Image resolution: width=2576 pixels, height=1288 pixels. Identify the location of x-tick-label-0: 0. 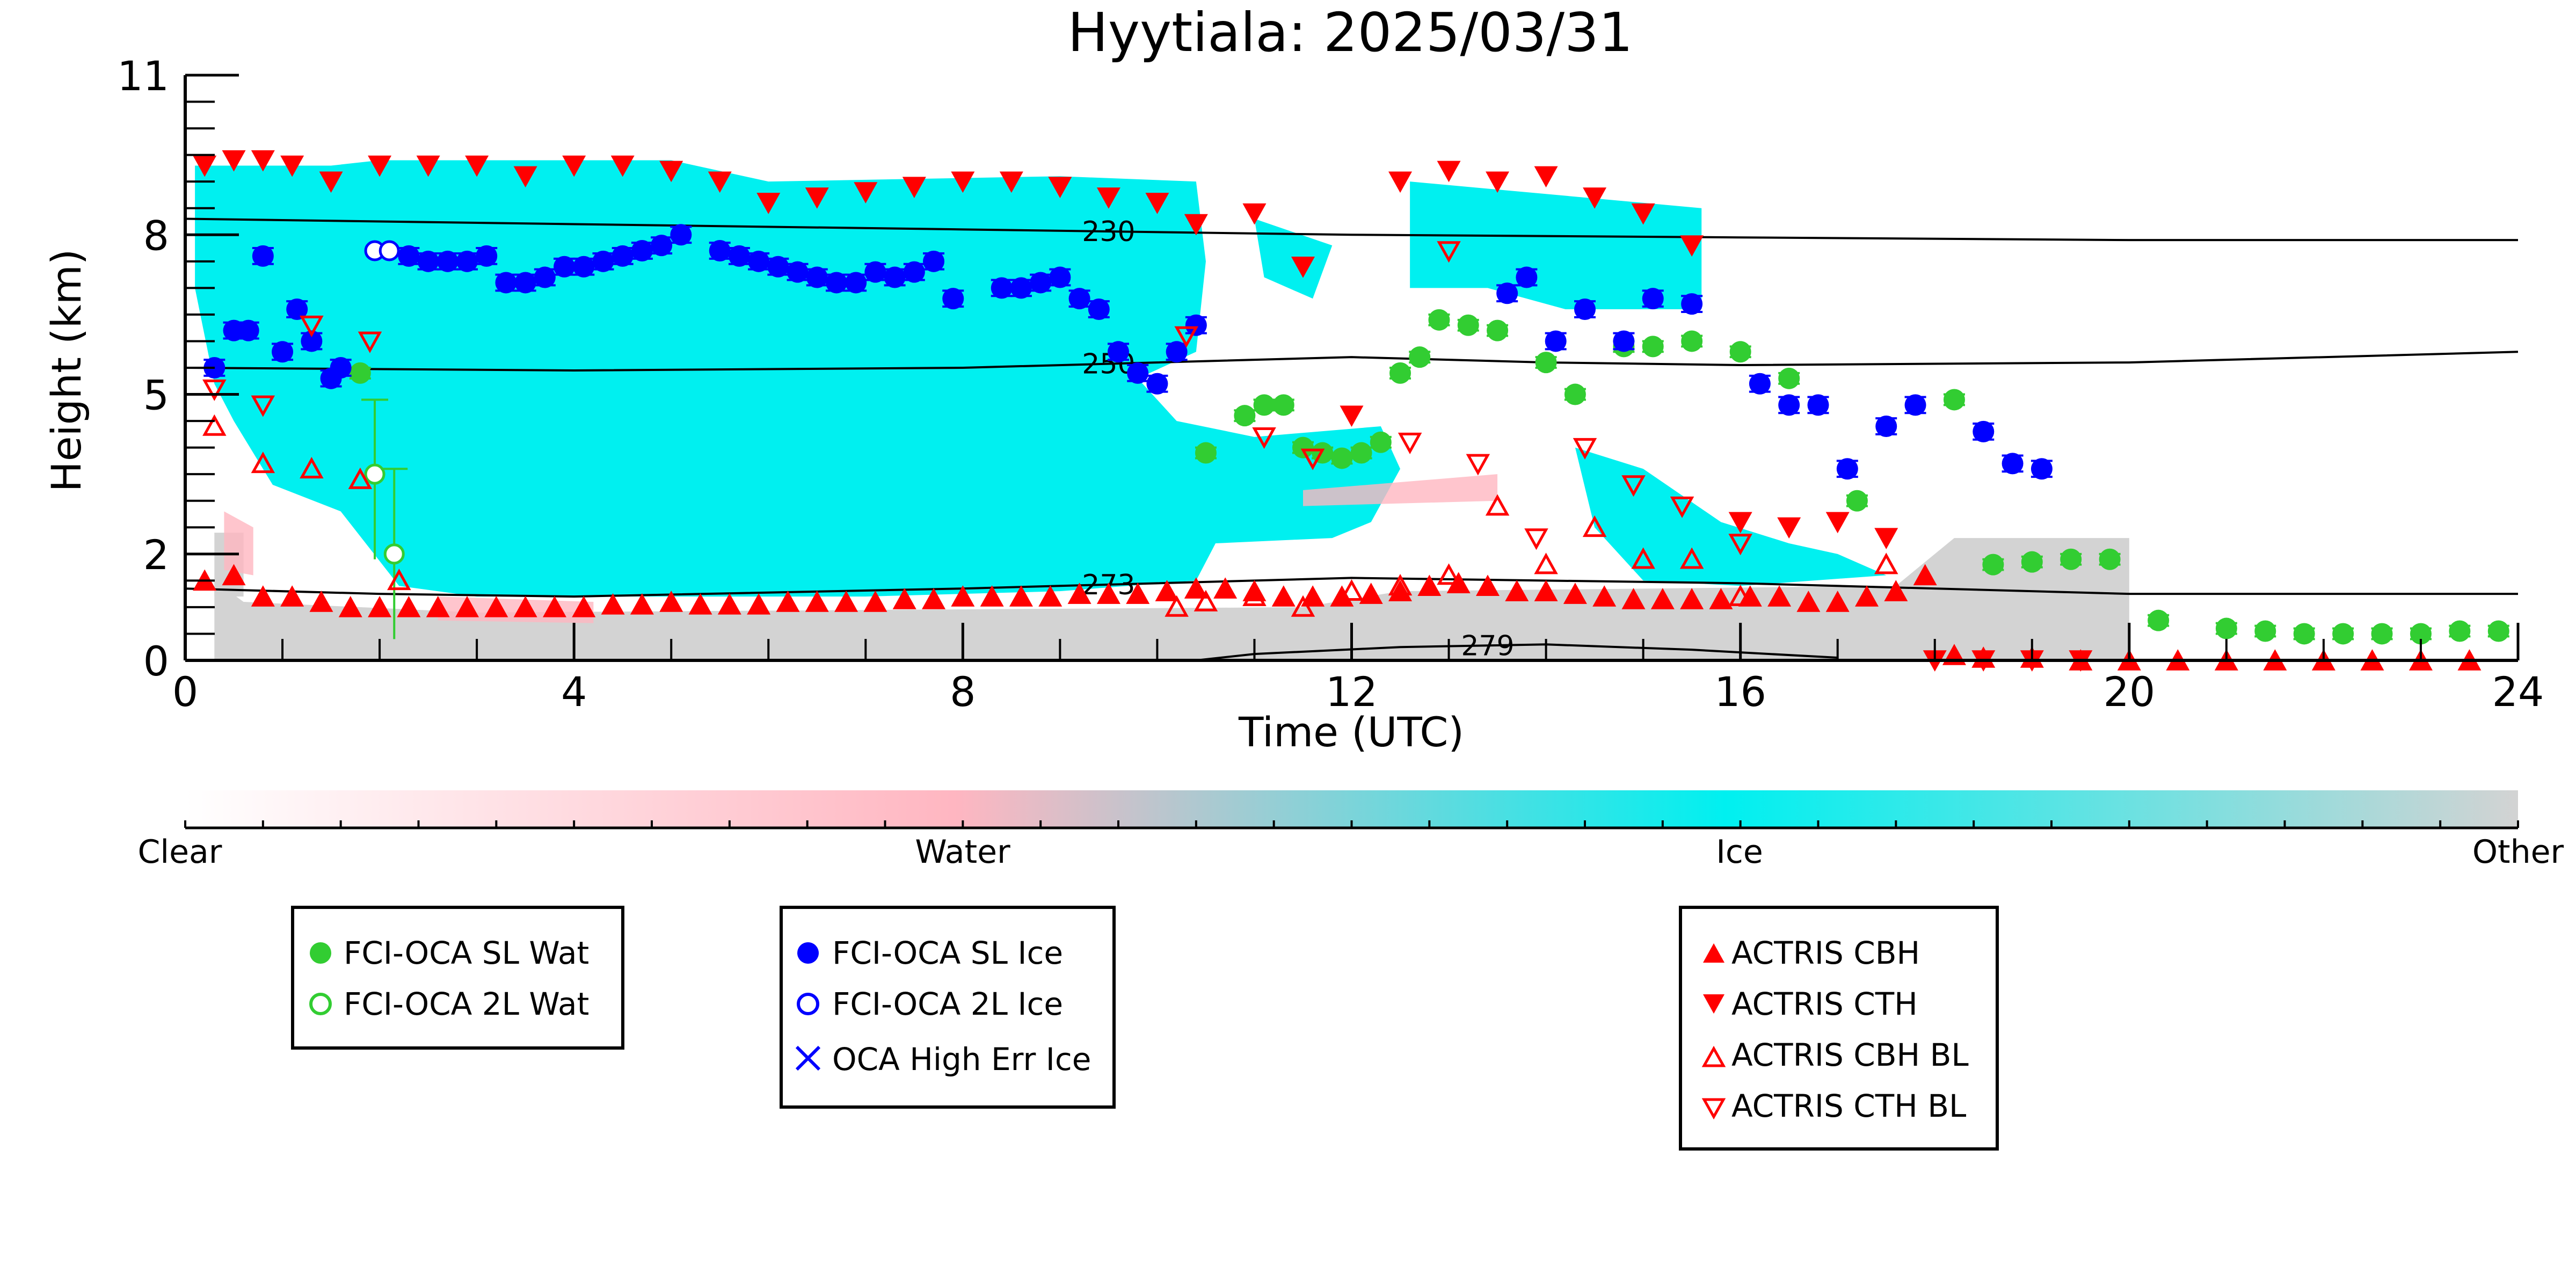
(185, 692).